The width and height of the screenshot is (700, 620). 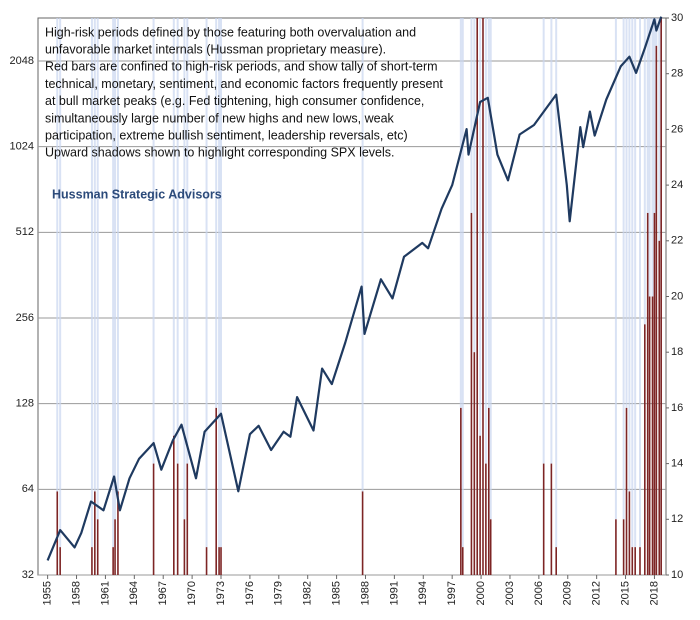 What do you see at coordinates (677, 519) in the screenshot?
I see `y2-tick-label: 12` at bounding box center [677, 519].